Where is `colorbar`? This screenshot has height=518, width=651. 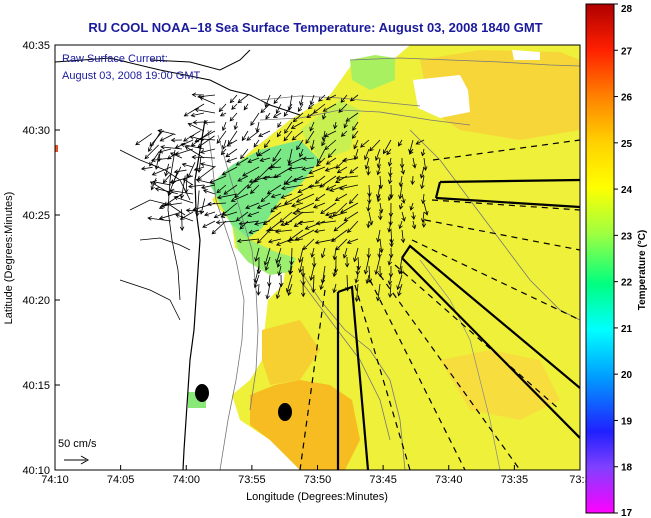 colorbar is located at coordinates (600, 258).